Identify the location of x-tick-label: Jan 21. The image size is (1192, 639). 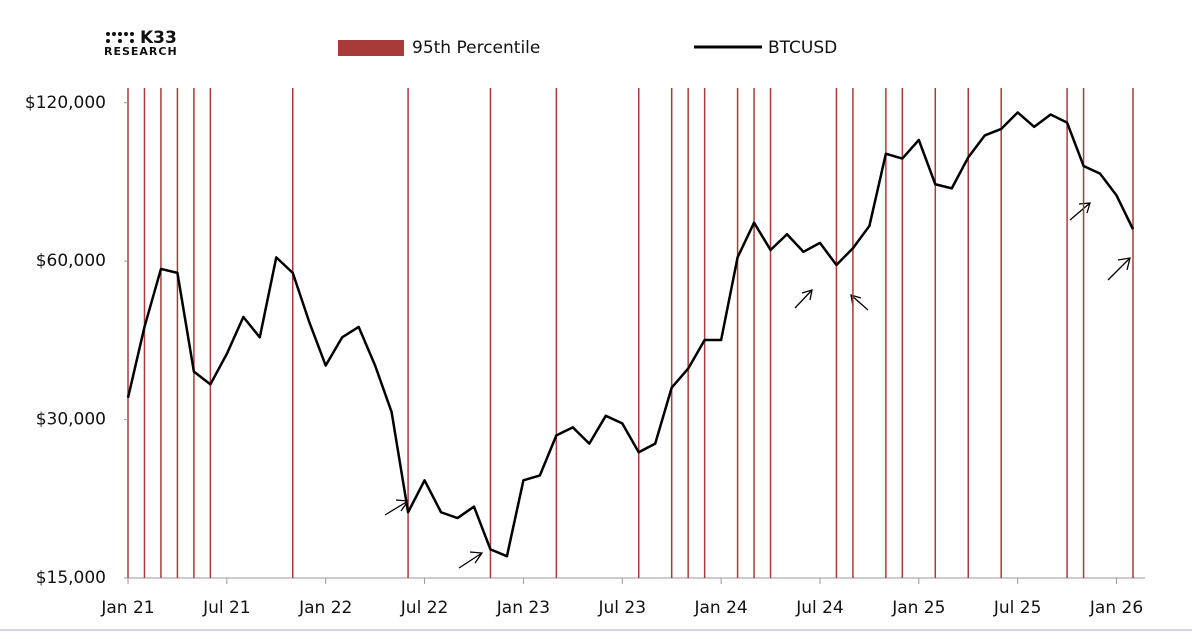
(127, 608).